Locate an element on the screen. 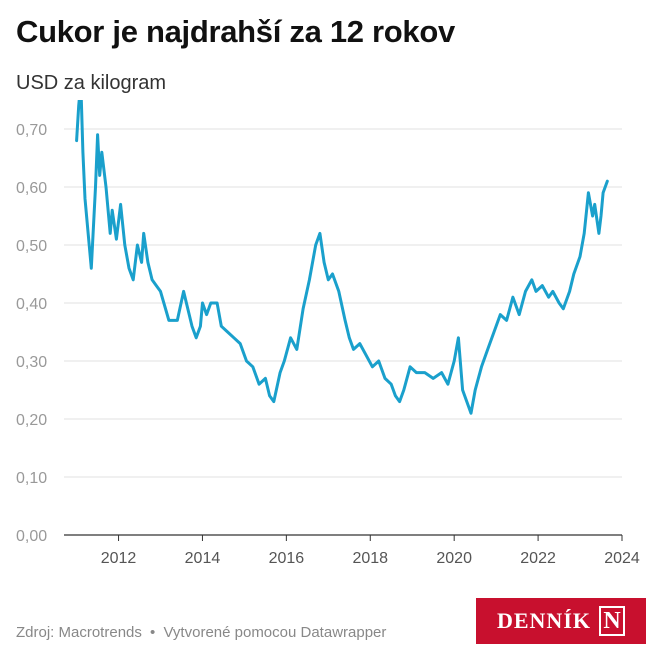 The height and width of the screenshot is (660, 660). y-tick-label: 0,70 is located at coordinates (31, 130).